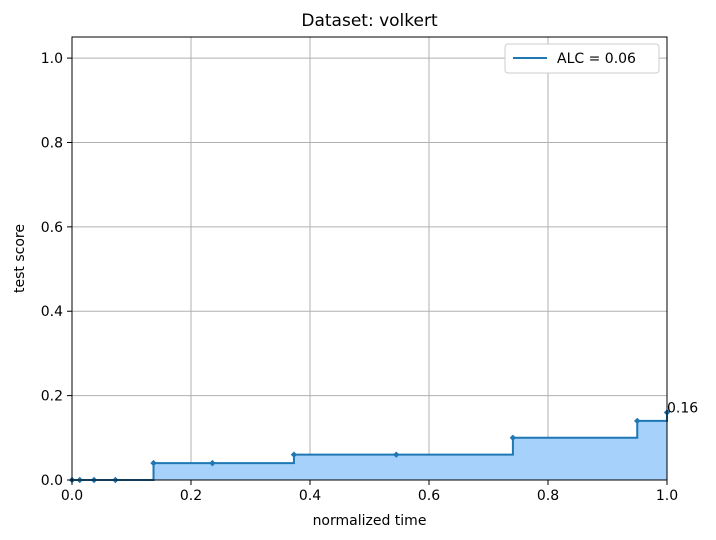 This screenshot has height=540, width=716. What do you see at coordinates (56, 270) in the screenshot?
I see `y-axis-ticks: 0.0 0.2 0.4 0.6 0.8 1.0` at bounding box center [56, 270].